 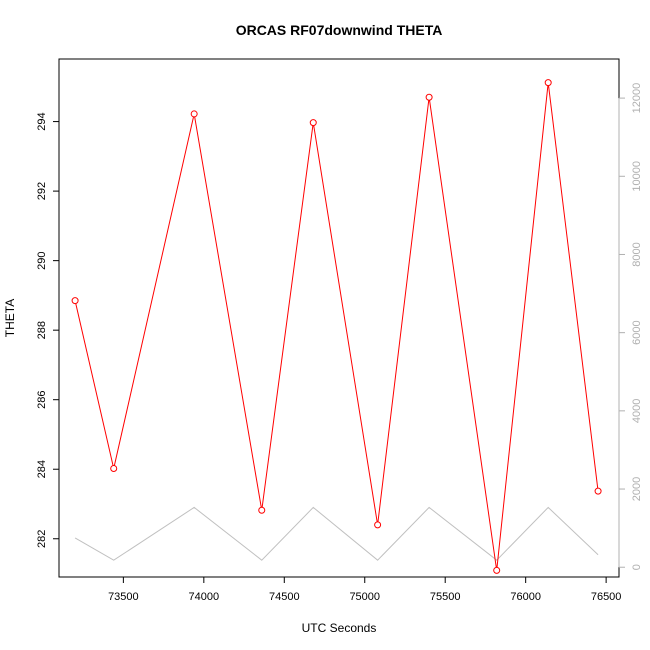 What do you see at coordinates (637, 332) in the screenshot?
I see `y2-tick-label: 6000` at bounding box center [637, 332].